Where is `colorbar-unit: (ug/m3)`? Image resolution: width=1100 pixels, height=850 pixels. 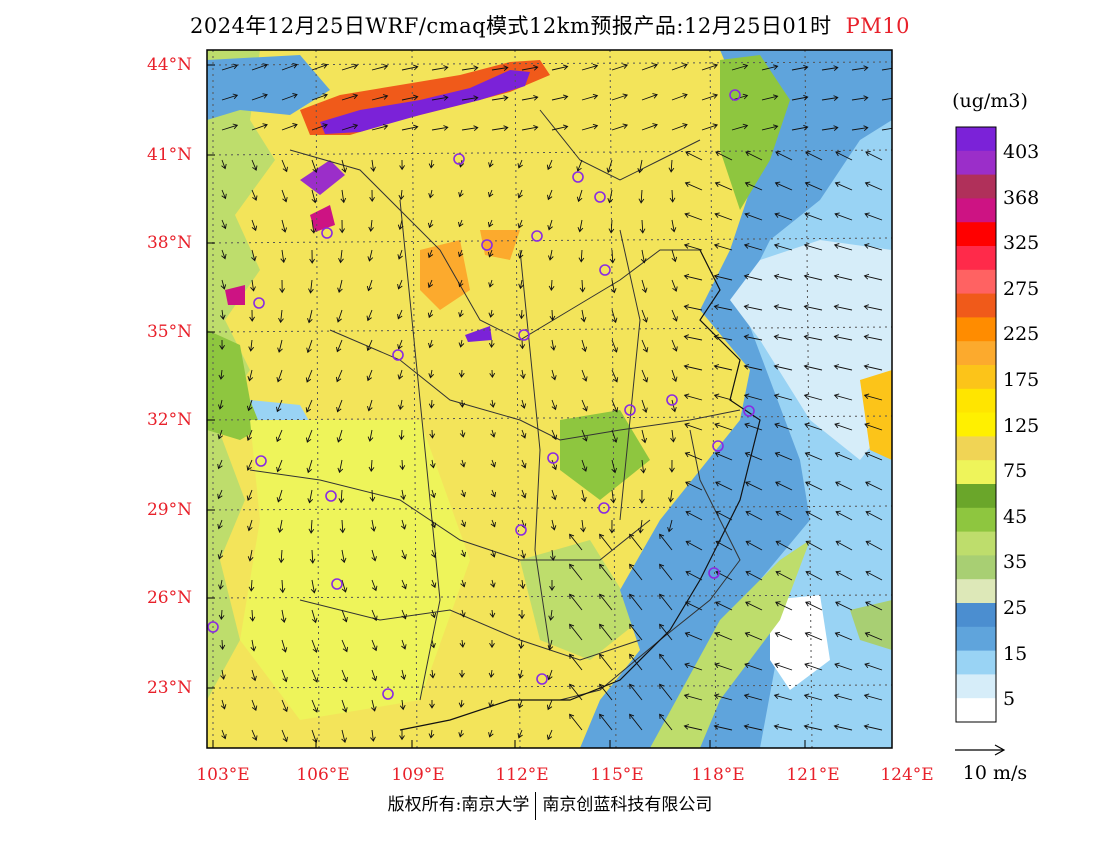
colorbar-unit: (ug/m3) is located at coordinates (990, 101).